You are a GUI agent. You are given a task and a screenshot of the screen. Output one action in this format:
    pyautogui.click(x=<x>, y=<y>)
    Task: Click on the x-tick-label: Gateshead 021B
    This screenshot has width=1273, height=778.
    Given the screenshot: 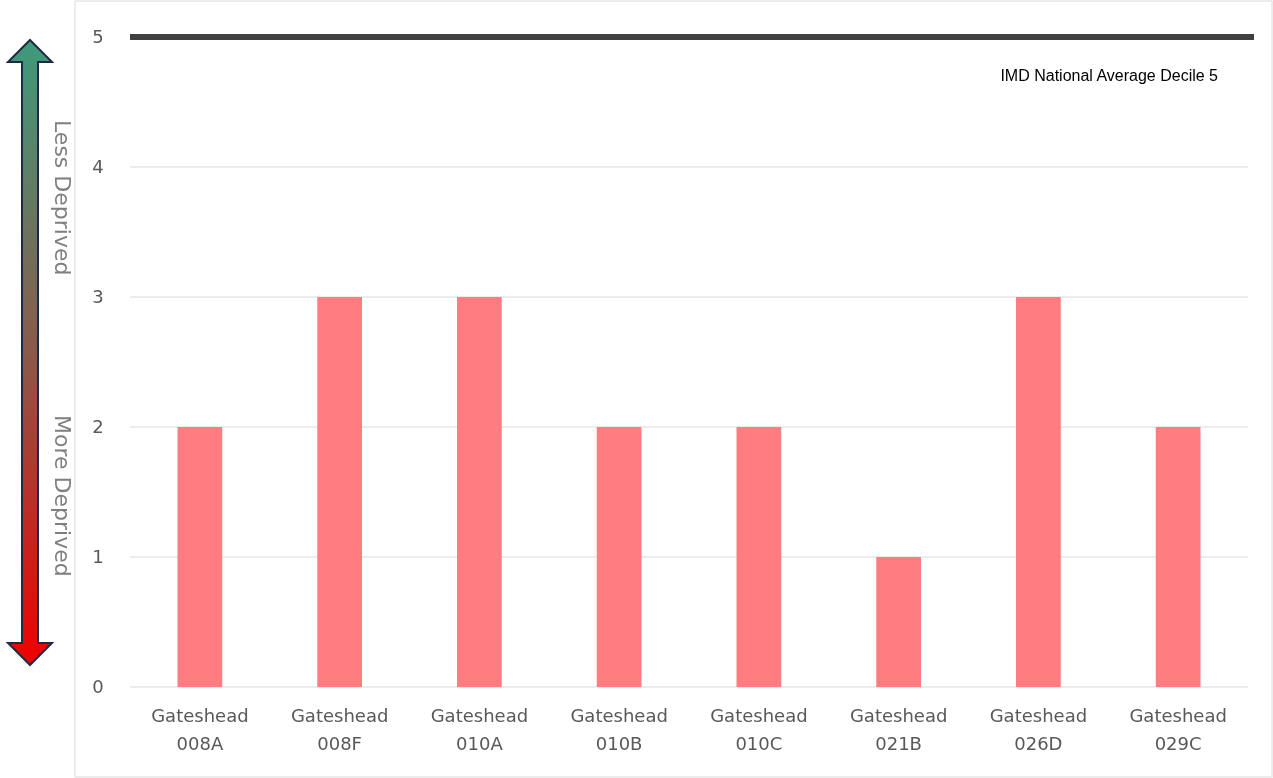 What is the action you would take?
    pyautogui.click(x=898, y=729)
    